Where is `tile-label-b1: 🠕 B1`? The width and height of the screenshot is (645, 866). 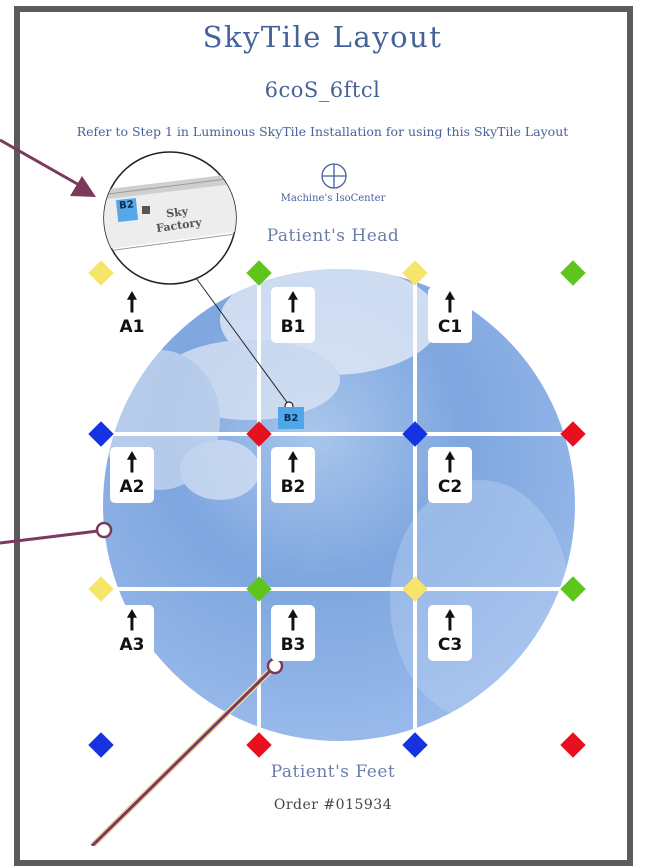
tile-label-b1: 🠕 B1 is located at coordinates (293, 315).